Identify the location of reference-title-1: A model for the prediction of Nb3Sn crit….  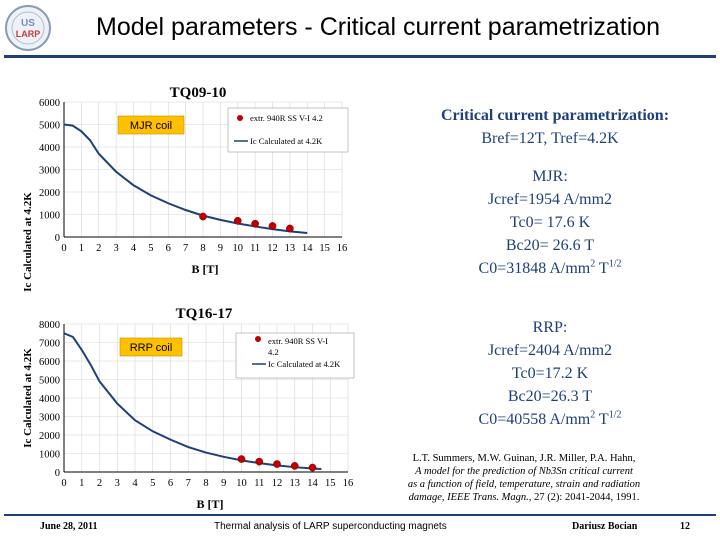
(524, 471).